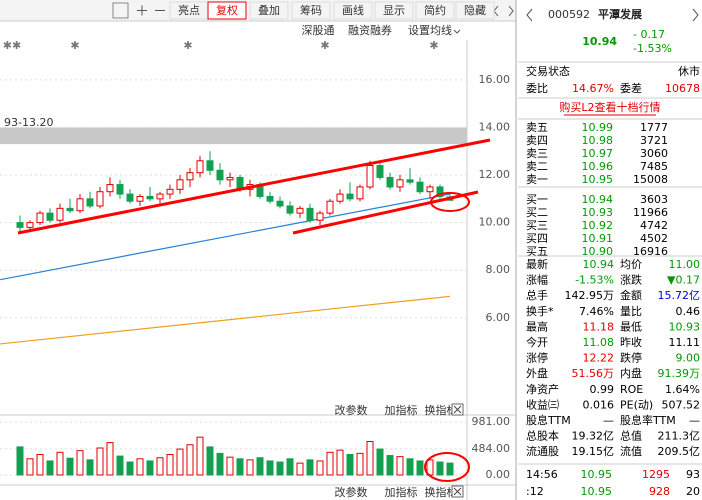  Describe the element at coordinates (679, 295) in the screenshot. I see `stat-cell: 15.72亿` at that location.